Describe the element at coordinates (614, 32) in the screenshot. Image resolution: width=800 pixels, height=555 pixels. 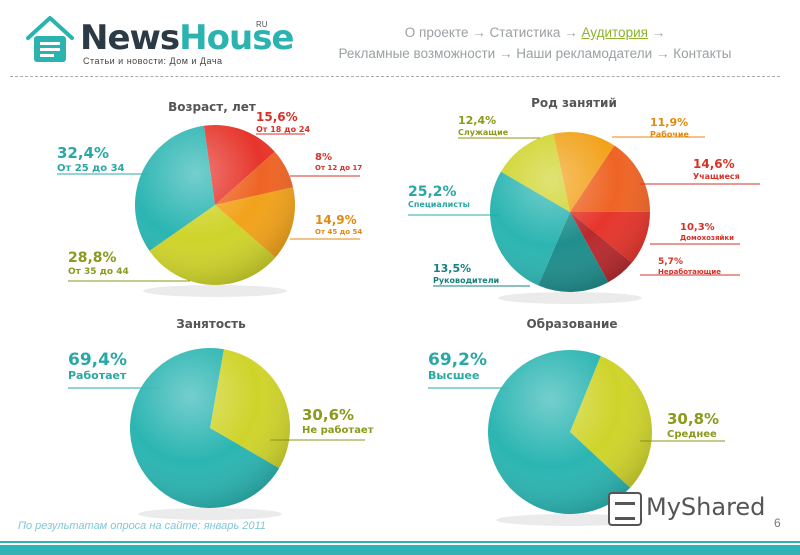
I see `nav-item-audience: Аудитория` at that location.